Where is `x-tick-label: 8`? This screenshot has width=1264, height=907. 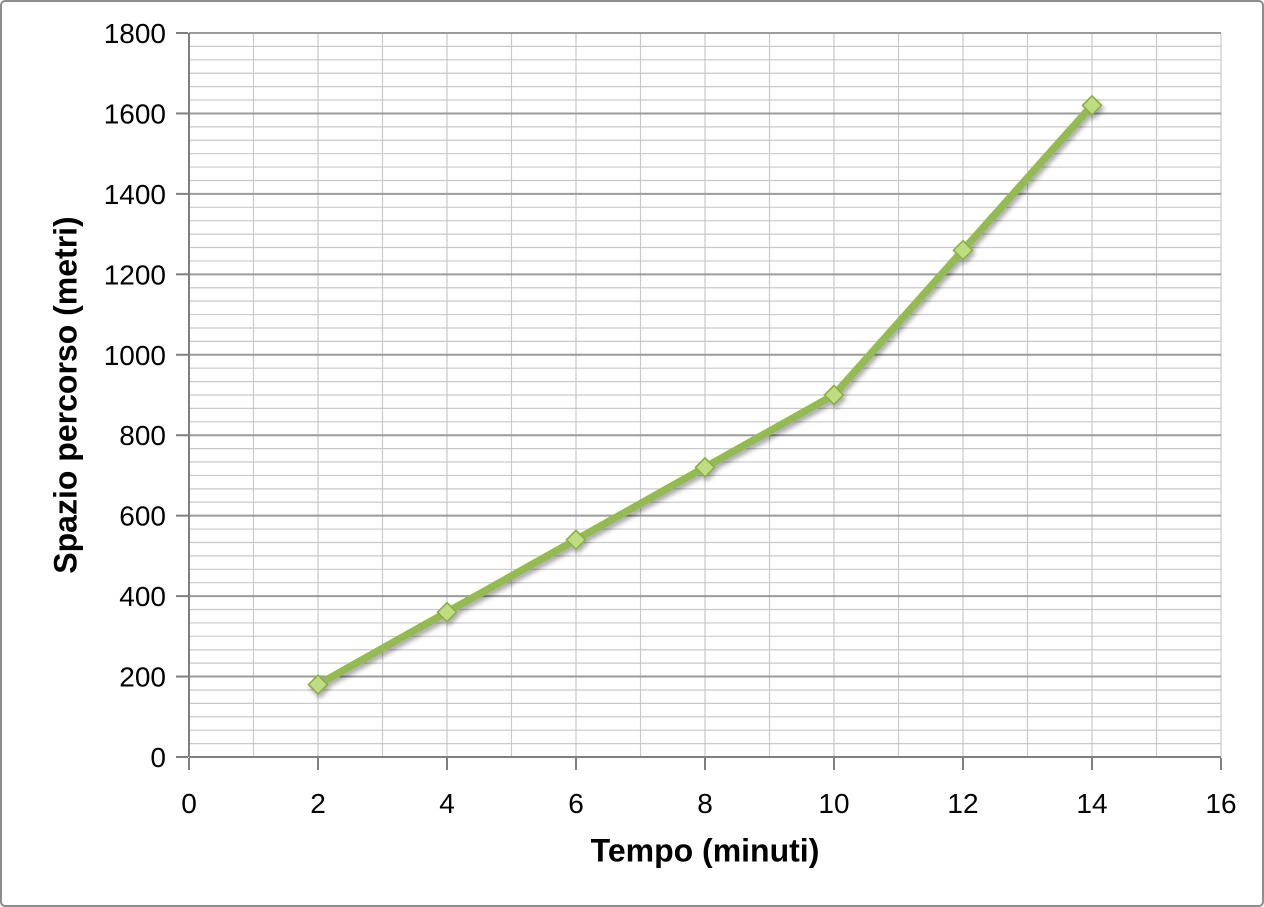 x-tick-label: 8 is located at coordinates (705, 803).